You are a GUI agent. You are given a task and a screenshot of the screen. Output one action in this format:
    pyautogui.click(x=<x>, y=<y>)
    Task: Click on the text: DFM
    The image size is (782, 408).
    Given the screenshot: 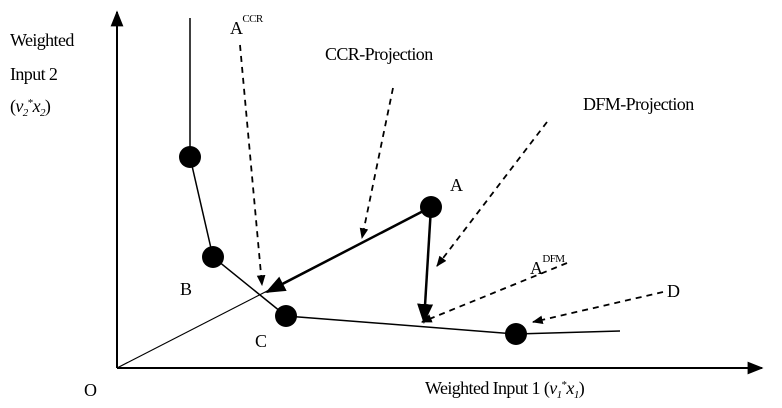 What is the action you would take?
    pyautogui.click(x=553, y=259)
    